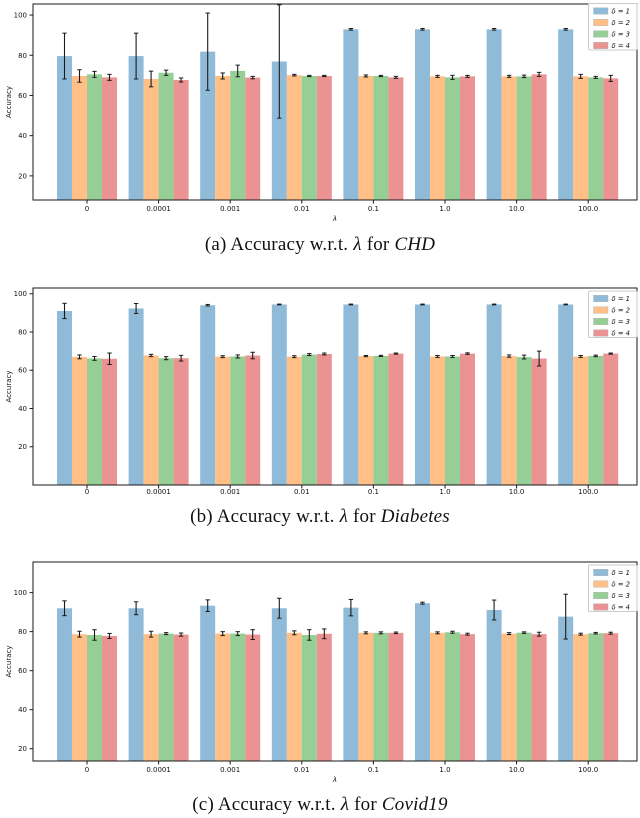  Describe the element at coordinates (378, 244) in the screenshot. I see `caption-a-mid: for` at that location.